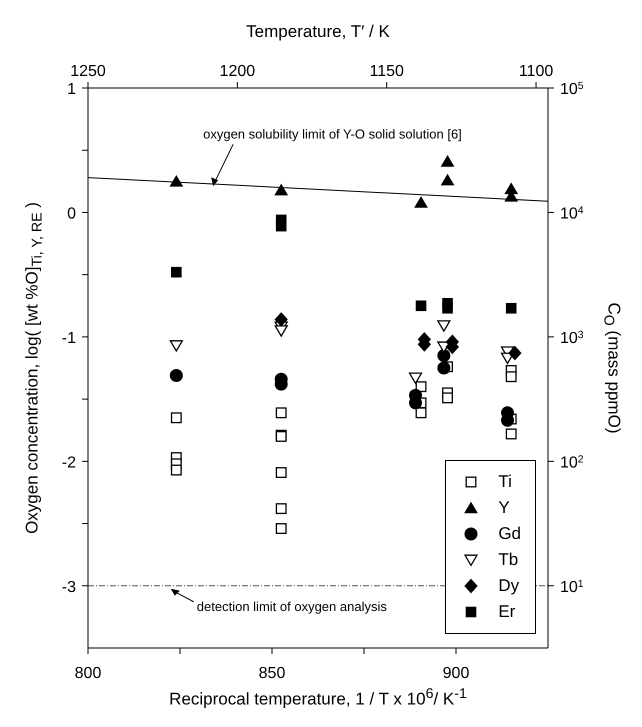 The height and width of the screenshot is (727, 642). Describe the element at coordinates (71, 213) in the screenshot. I see `y-tick-label: 0` at that location.